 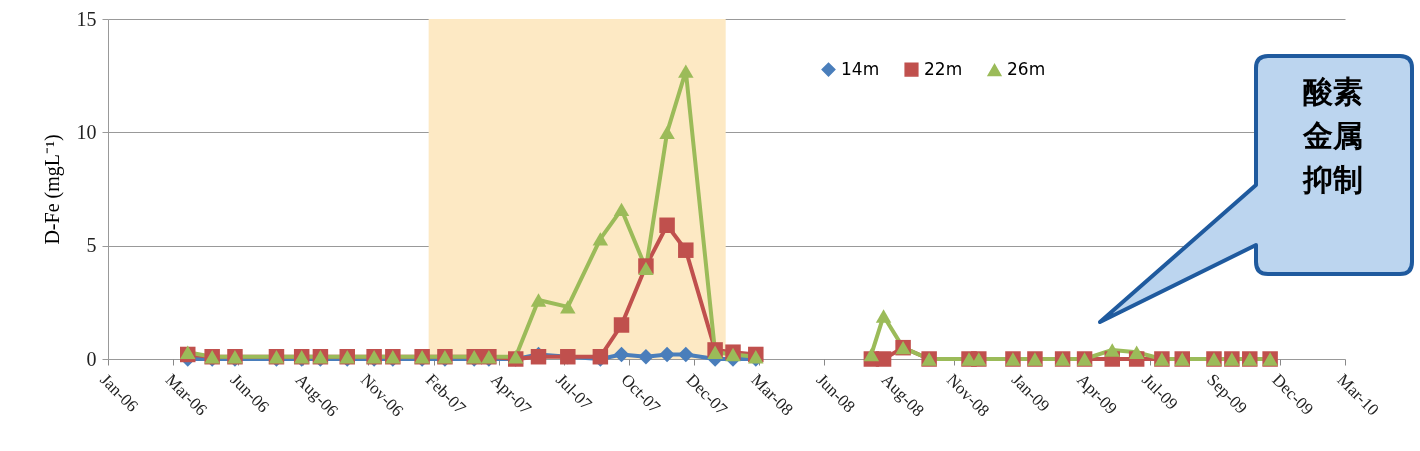 What do you see at coordinates (1333, 136) in the screenshot?
I see `annotation: 酸素金属抑制` at bounding box center [1333, 136].